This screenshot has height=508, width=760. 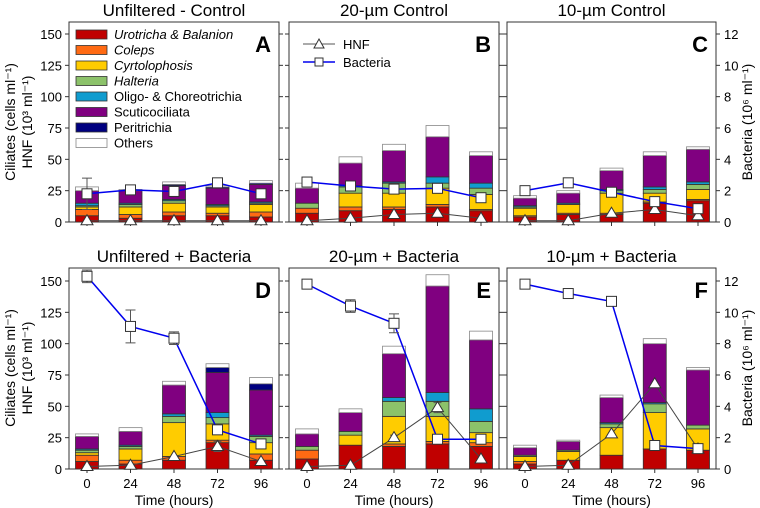 What do you see at coordinates (394, 377) in the screenshot?
I see `panel-e: 20-µm + Bacteria 0 24 48 72 96 Time (hours) E` at bounding box center [394, 377].